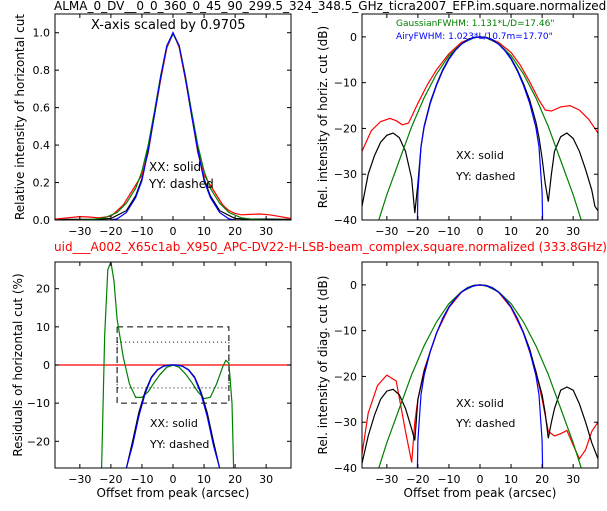  Describe the element at coordinates (475, 24) in the screenshot. I see `gaussian-legend: GaussianFWHM: 1.131*L/D=17.46"` at that location.